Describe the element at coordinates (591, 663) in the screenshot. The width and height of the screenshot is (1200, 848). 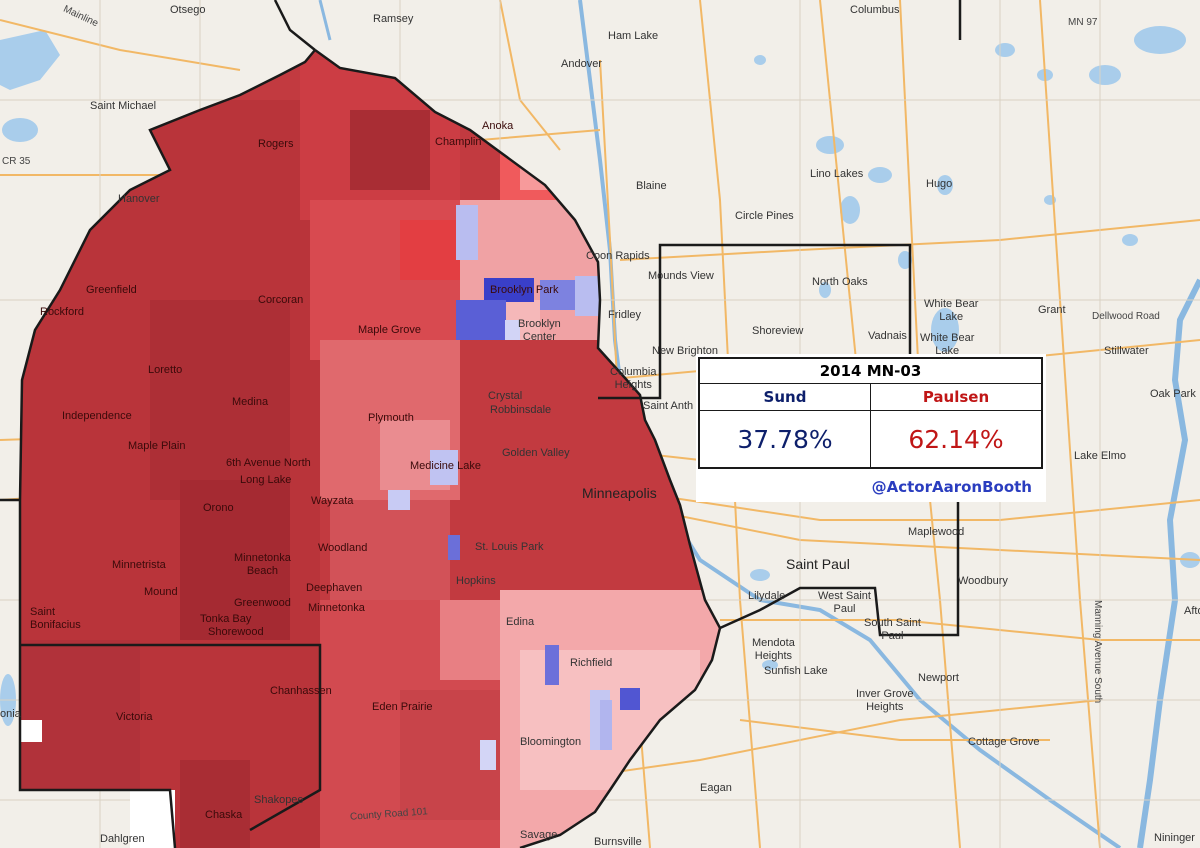
I see `place-label: Richfield` at that location.